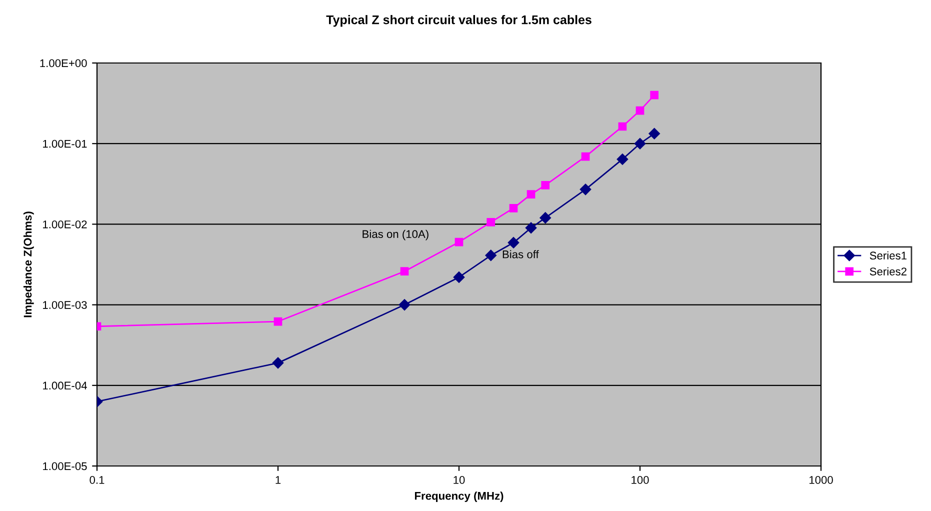 Image resolution: width=931 pixels, height=511 pixels. I want to click on y-tick-label: 1.00E-03, so click(65, 305).